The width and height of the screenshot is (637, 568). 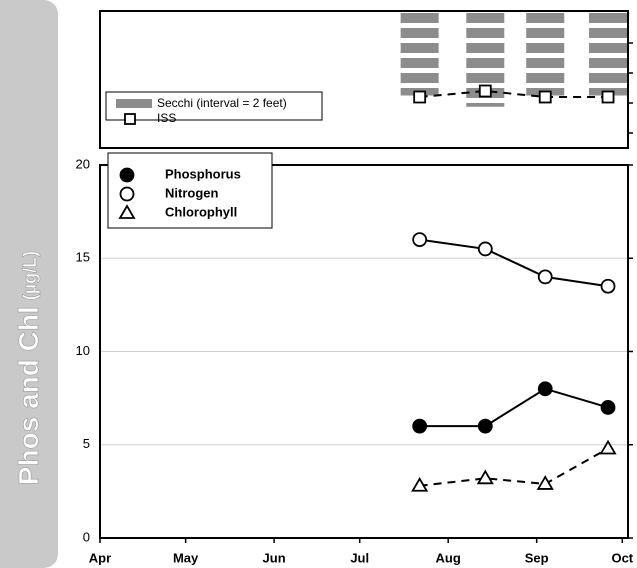 What do you see at coordinates (537, 557) in the screenshot?
I see `x-tick-label: Sep` at bounding box center [537, 557].